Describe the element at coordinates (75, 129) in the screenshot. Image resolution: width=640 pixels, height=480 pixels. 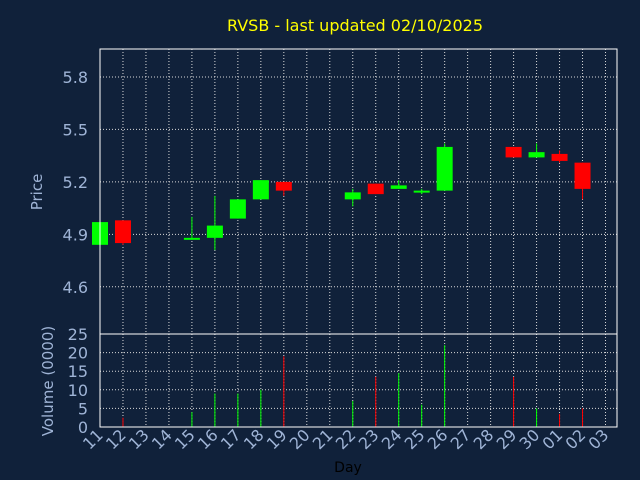
I see `price-tick-label: 5.5` at that location.